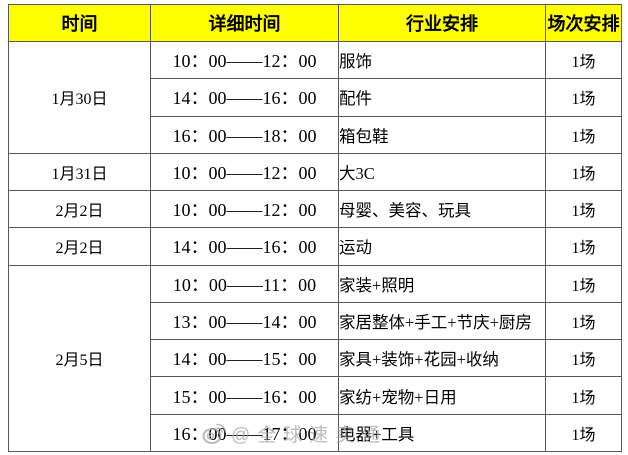 This screenshot has height=455, width=628. I want to click on header-row: 时间 详细时间 行业安排 场次安排, so click(315, 23).